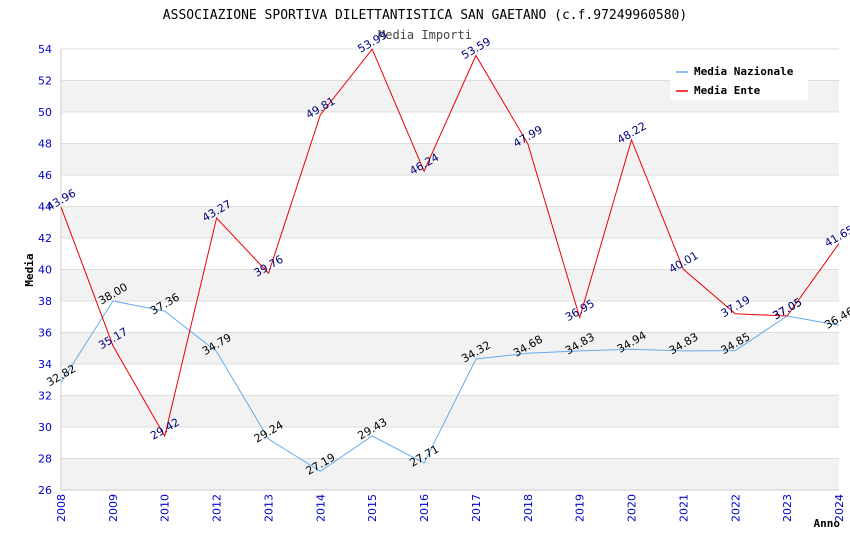  Describe the element at coordinates (683, 508) in the screenshot. I see `x-tick-label: 2021` at that location.